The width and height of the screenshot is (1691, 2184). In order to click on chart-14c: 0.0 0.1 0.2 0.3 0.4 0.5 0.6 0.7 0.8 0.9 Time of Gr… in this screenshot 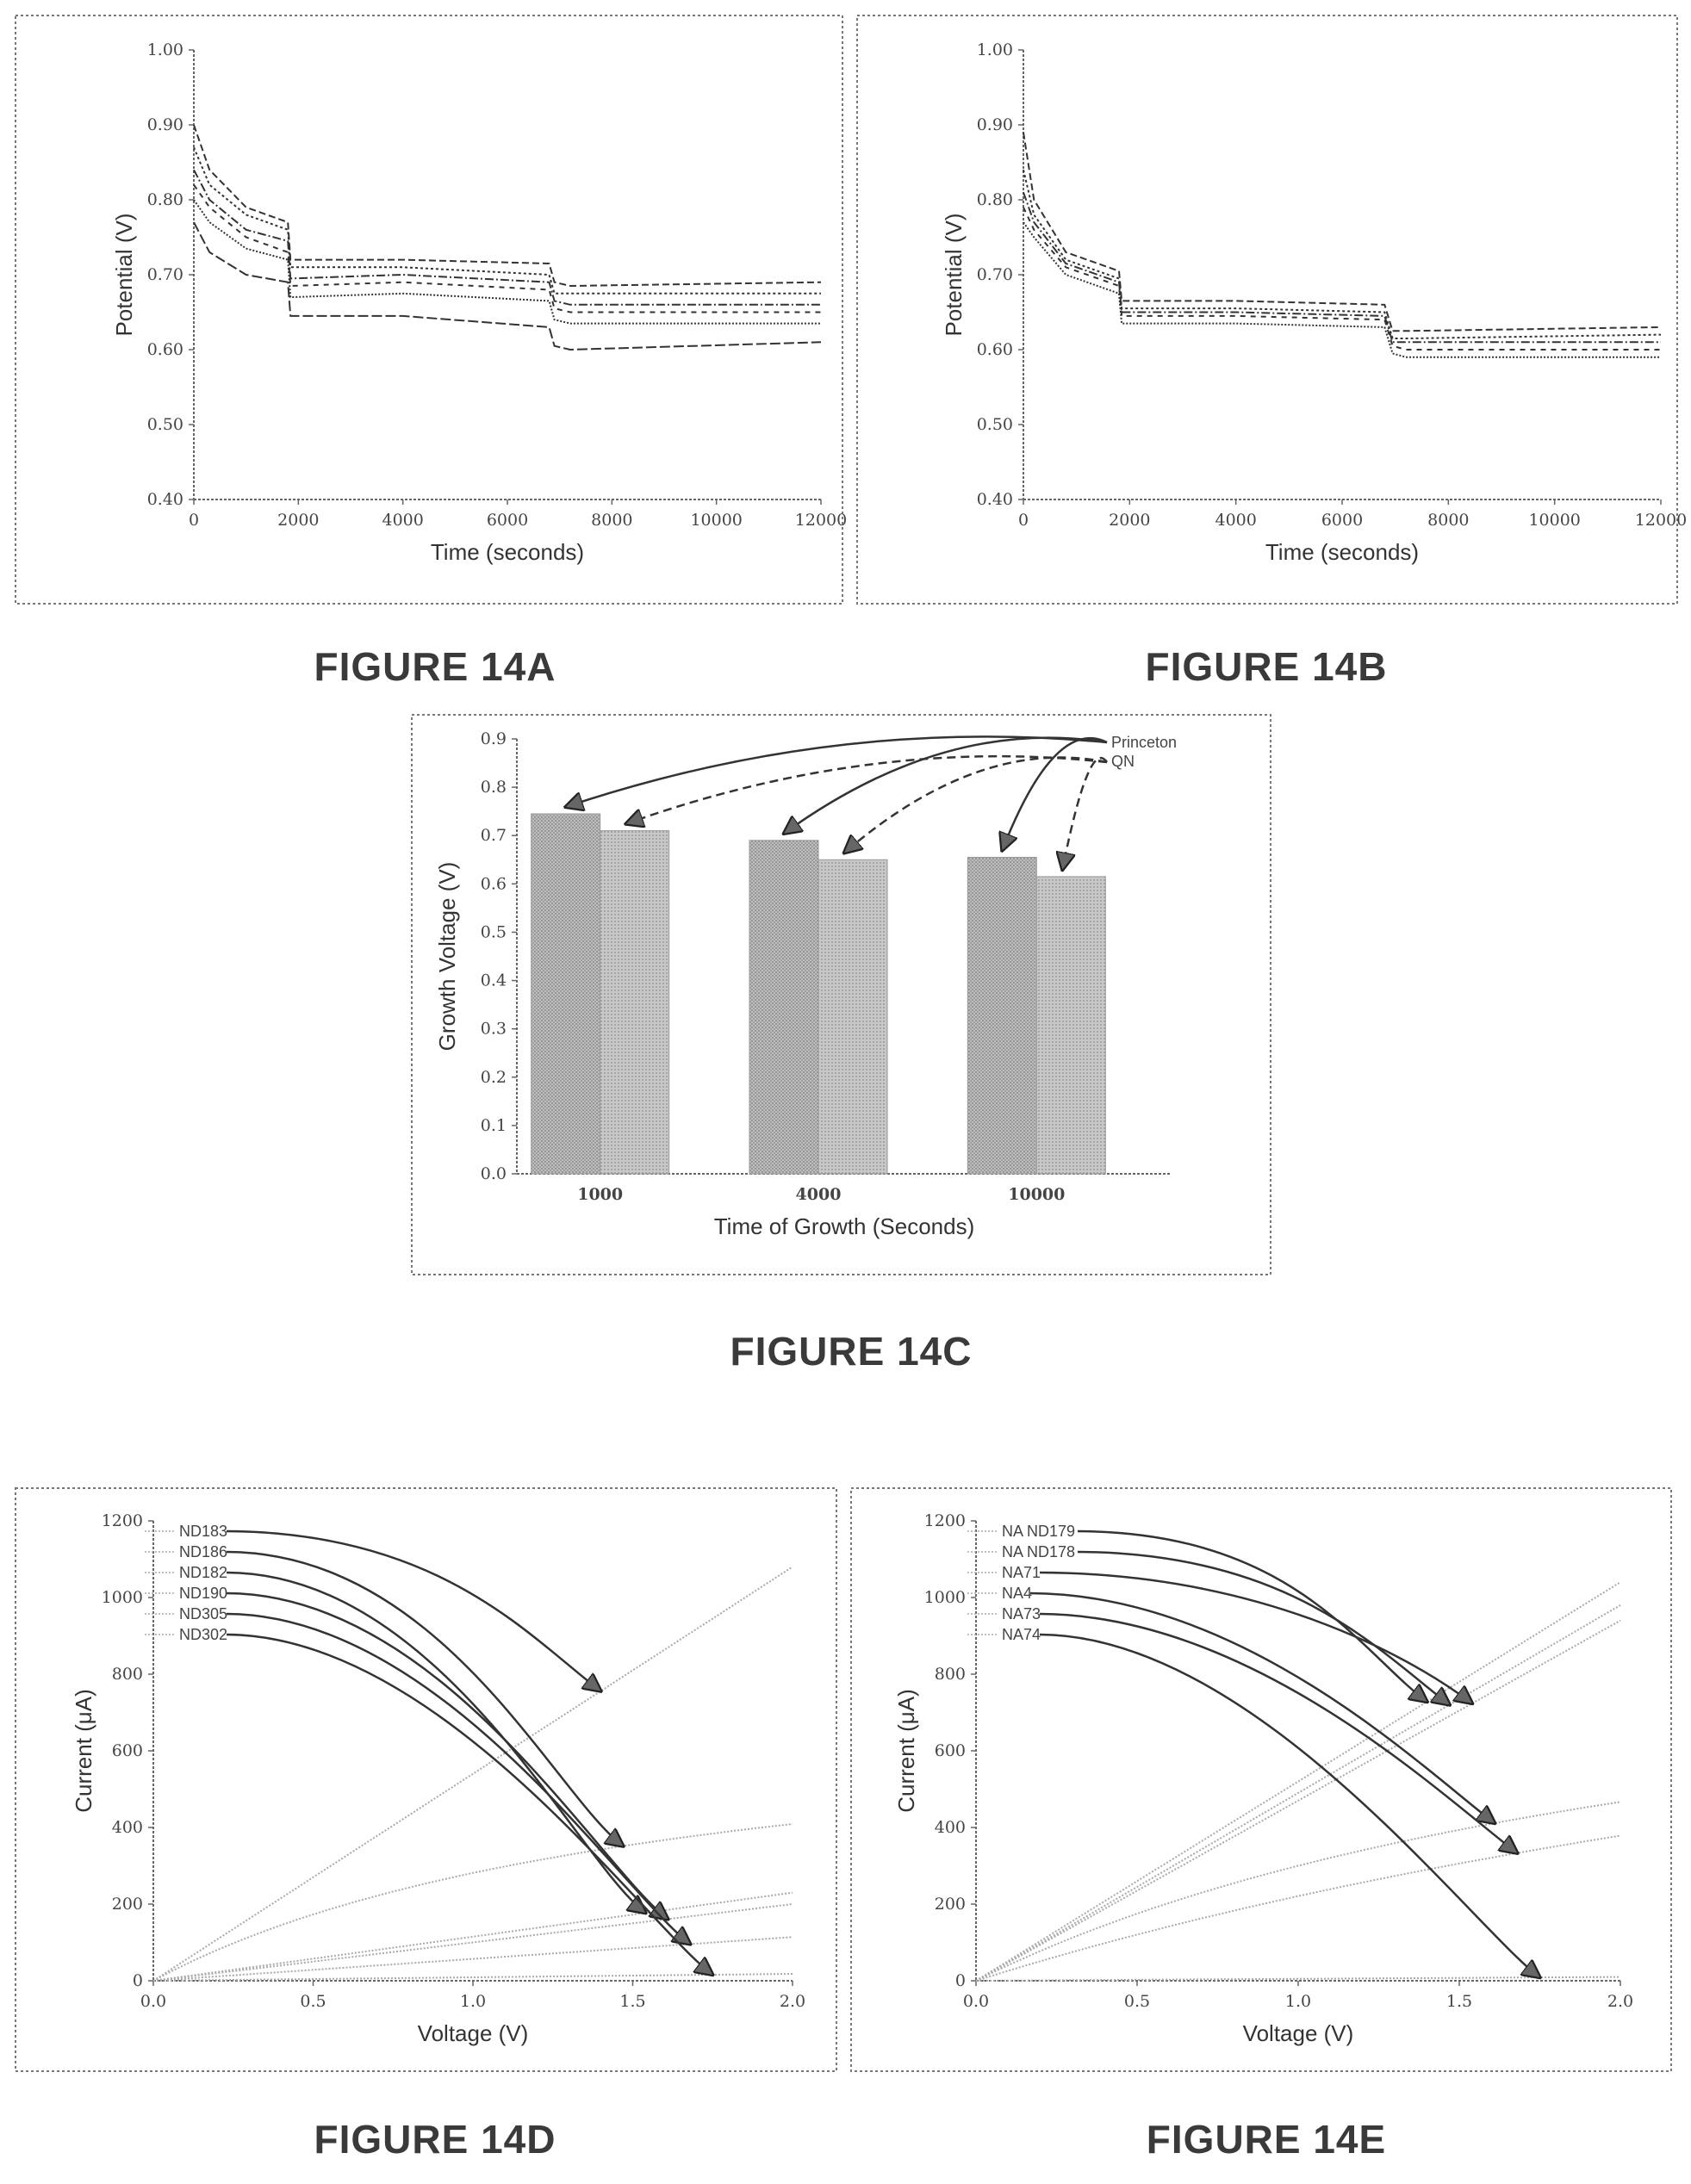, I will do `click(805, 984)`.